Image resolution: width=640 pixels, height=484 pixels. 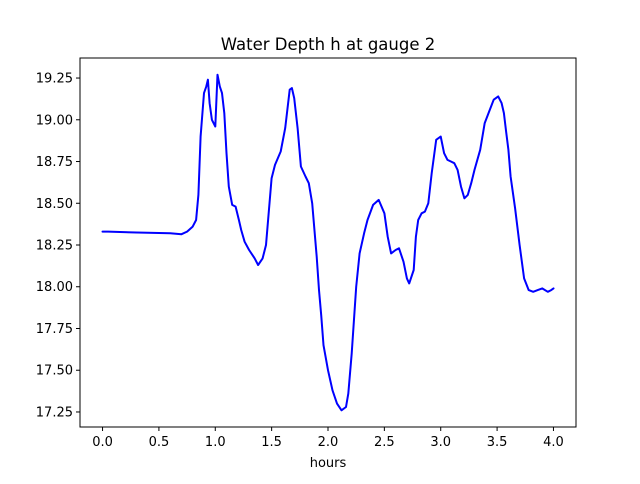 What do you see at coordinates (54, 412) in the screenshot?
I see `y-tick-label: 17.25` at bounding box center [54, 412].